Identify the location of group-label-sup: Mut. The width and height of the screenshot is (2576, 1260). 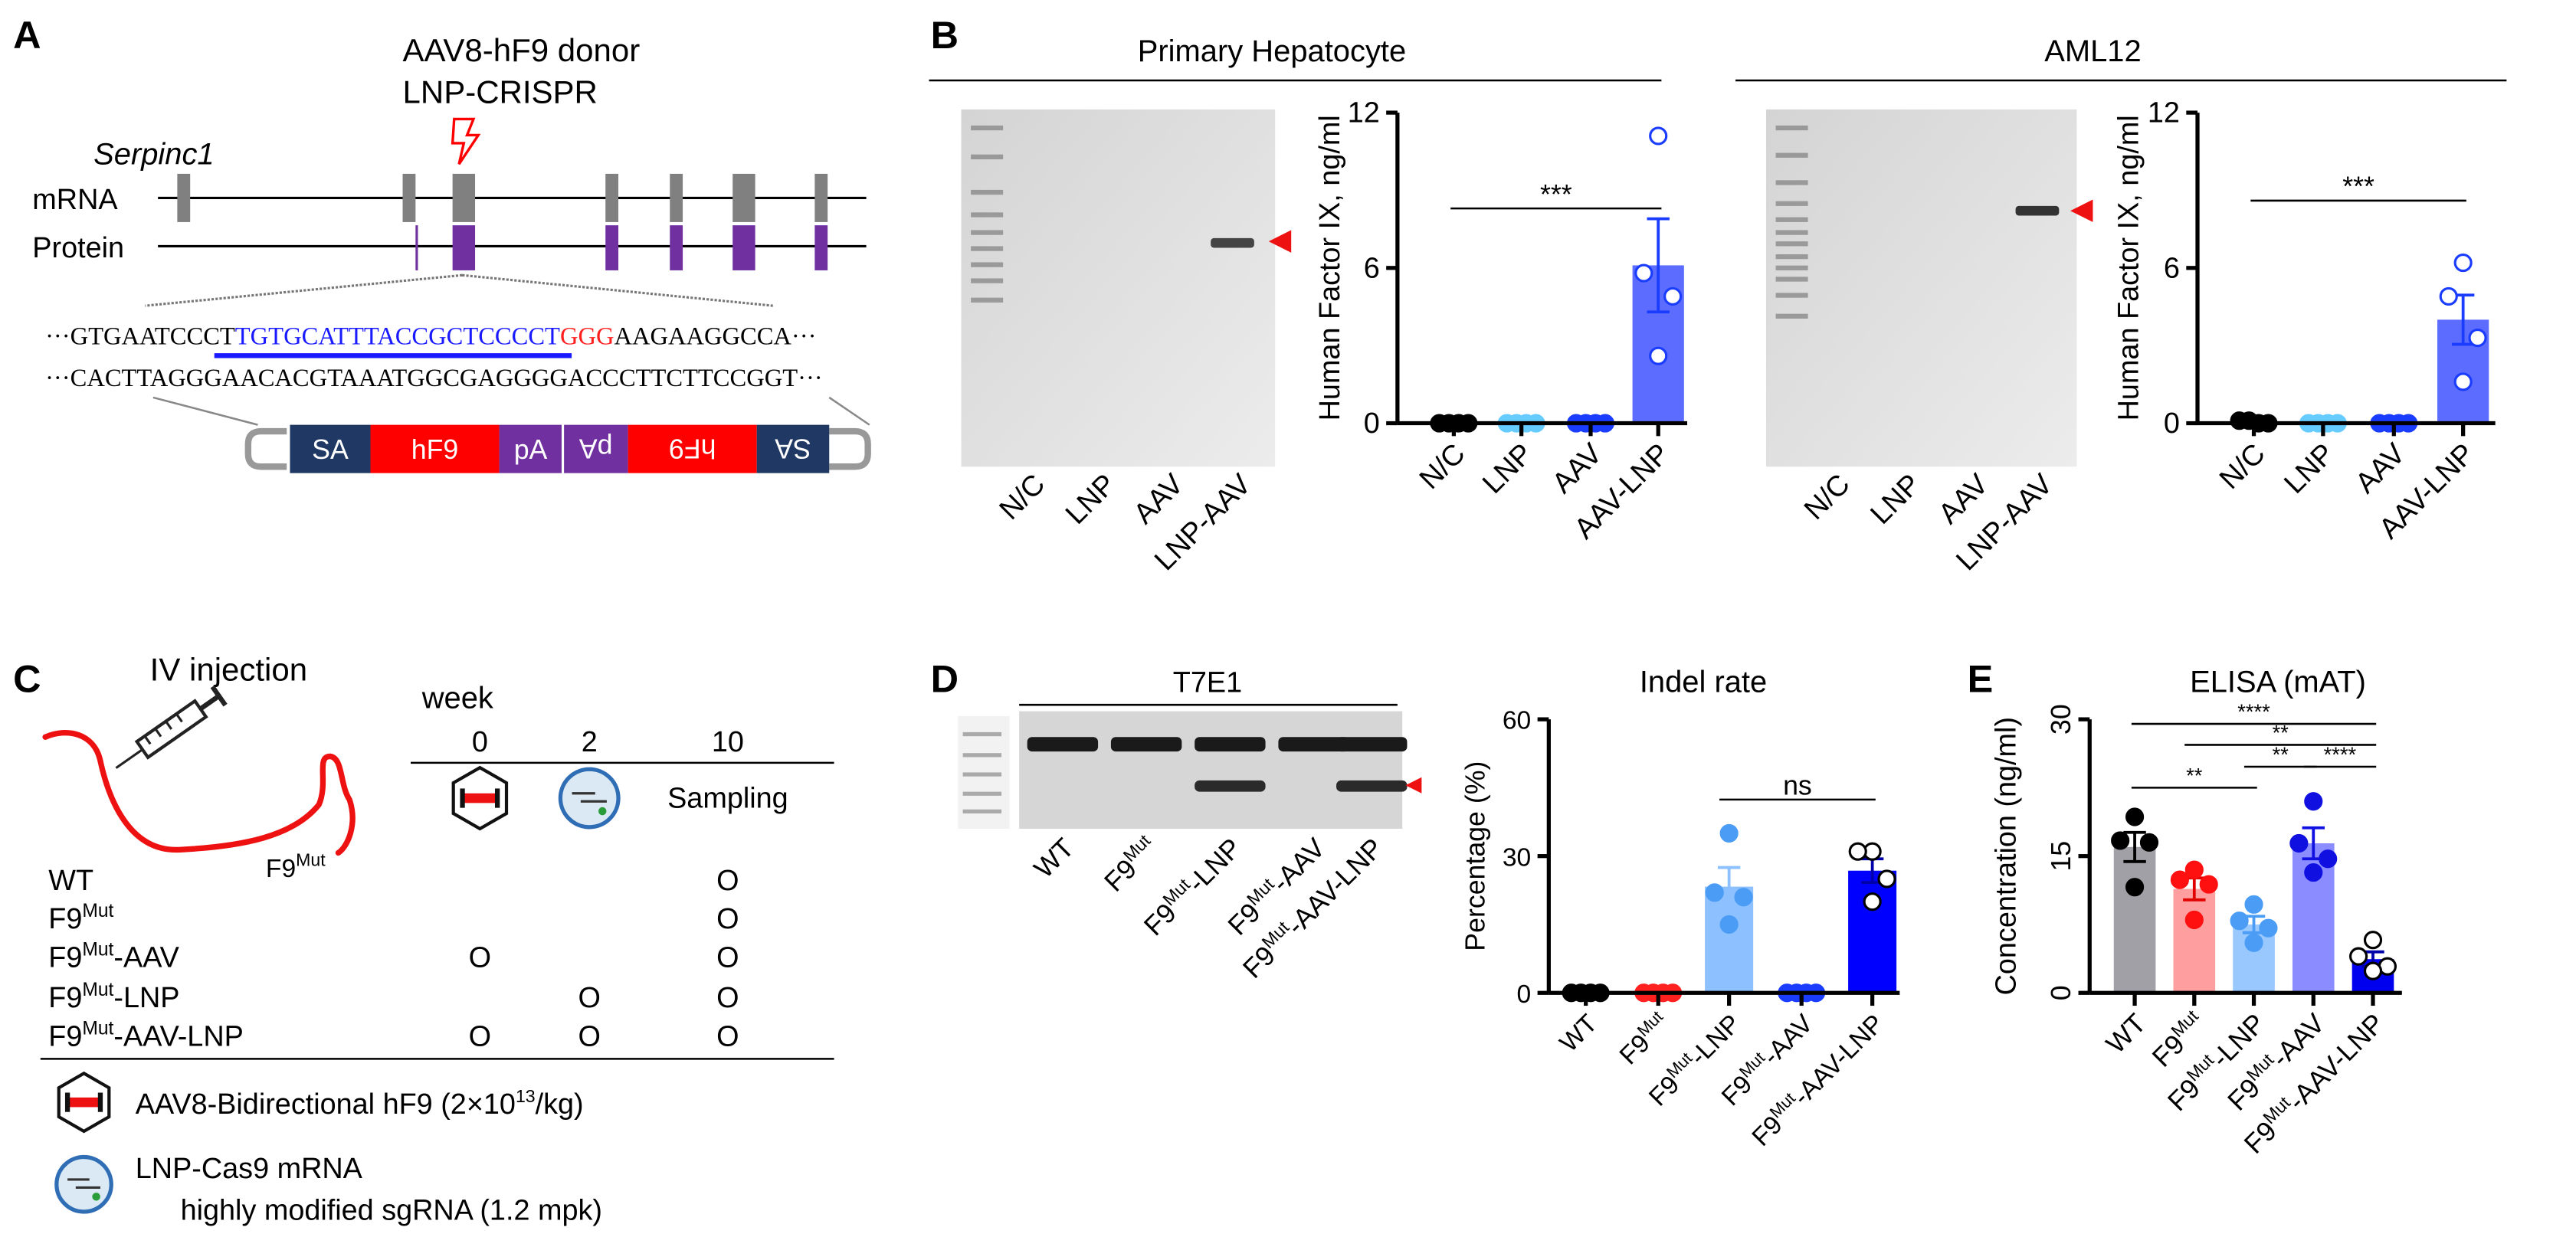
(98, 990).